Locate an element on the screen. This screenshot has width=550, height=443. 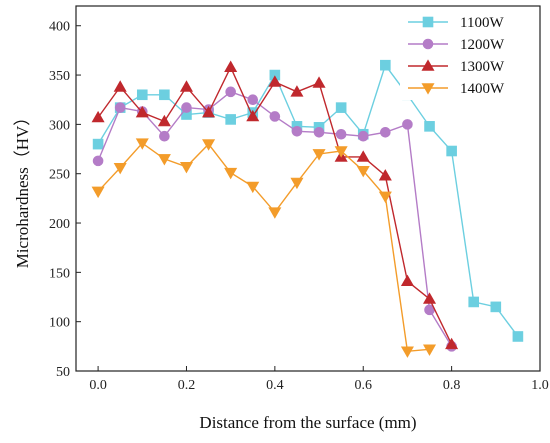
x-tick-label: 0.6 is located at coordinates (363, 385).